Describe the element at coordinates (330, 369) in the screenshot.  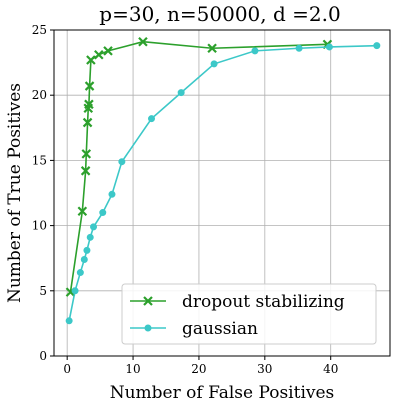
I see `x-tick-label: 40` at that location.